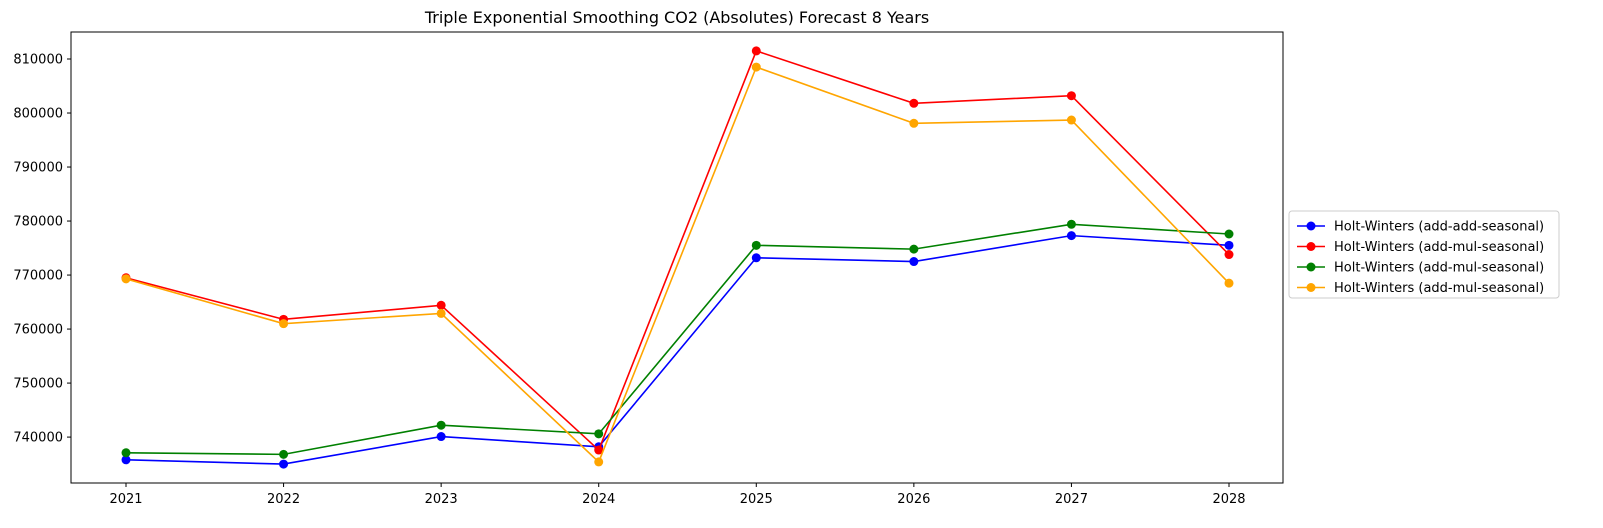 This screenshot has height=528, width=1603. Describe the element at coordinates (38, 384) in the screenshot. I see `y-tick-label: 750000` at that location.